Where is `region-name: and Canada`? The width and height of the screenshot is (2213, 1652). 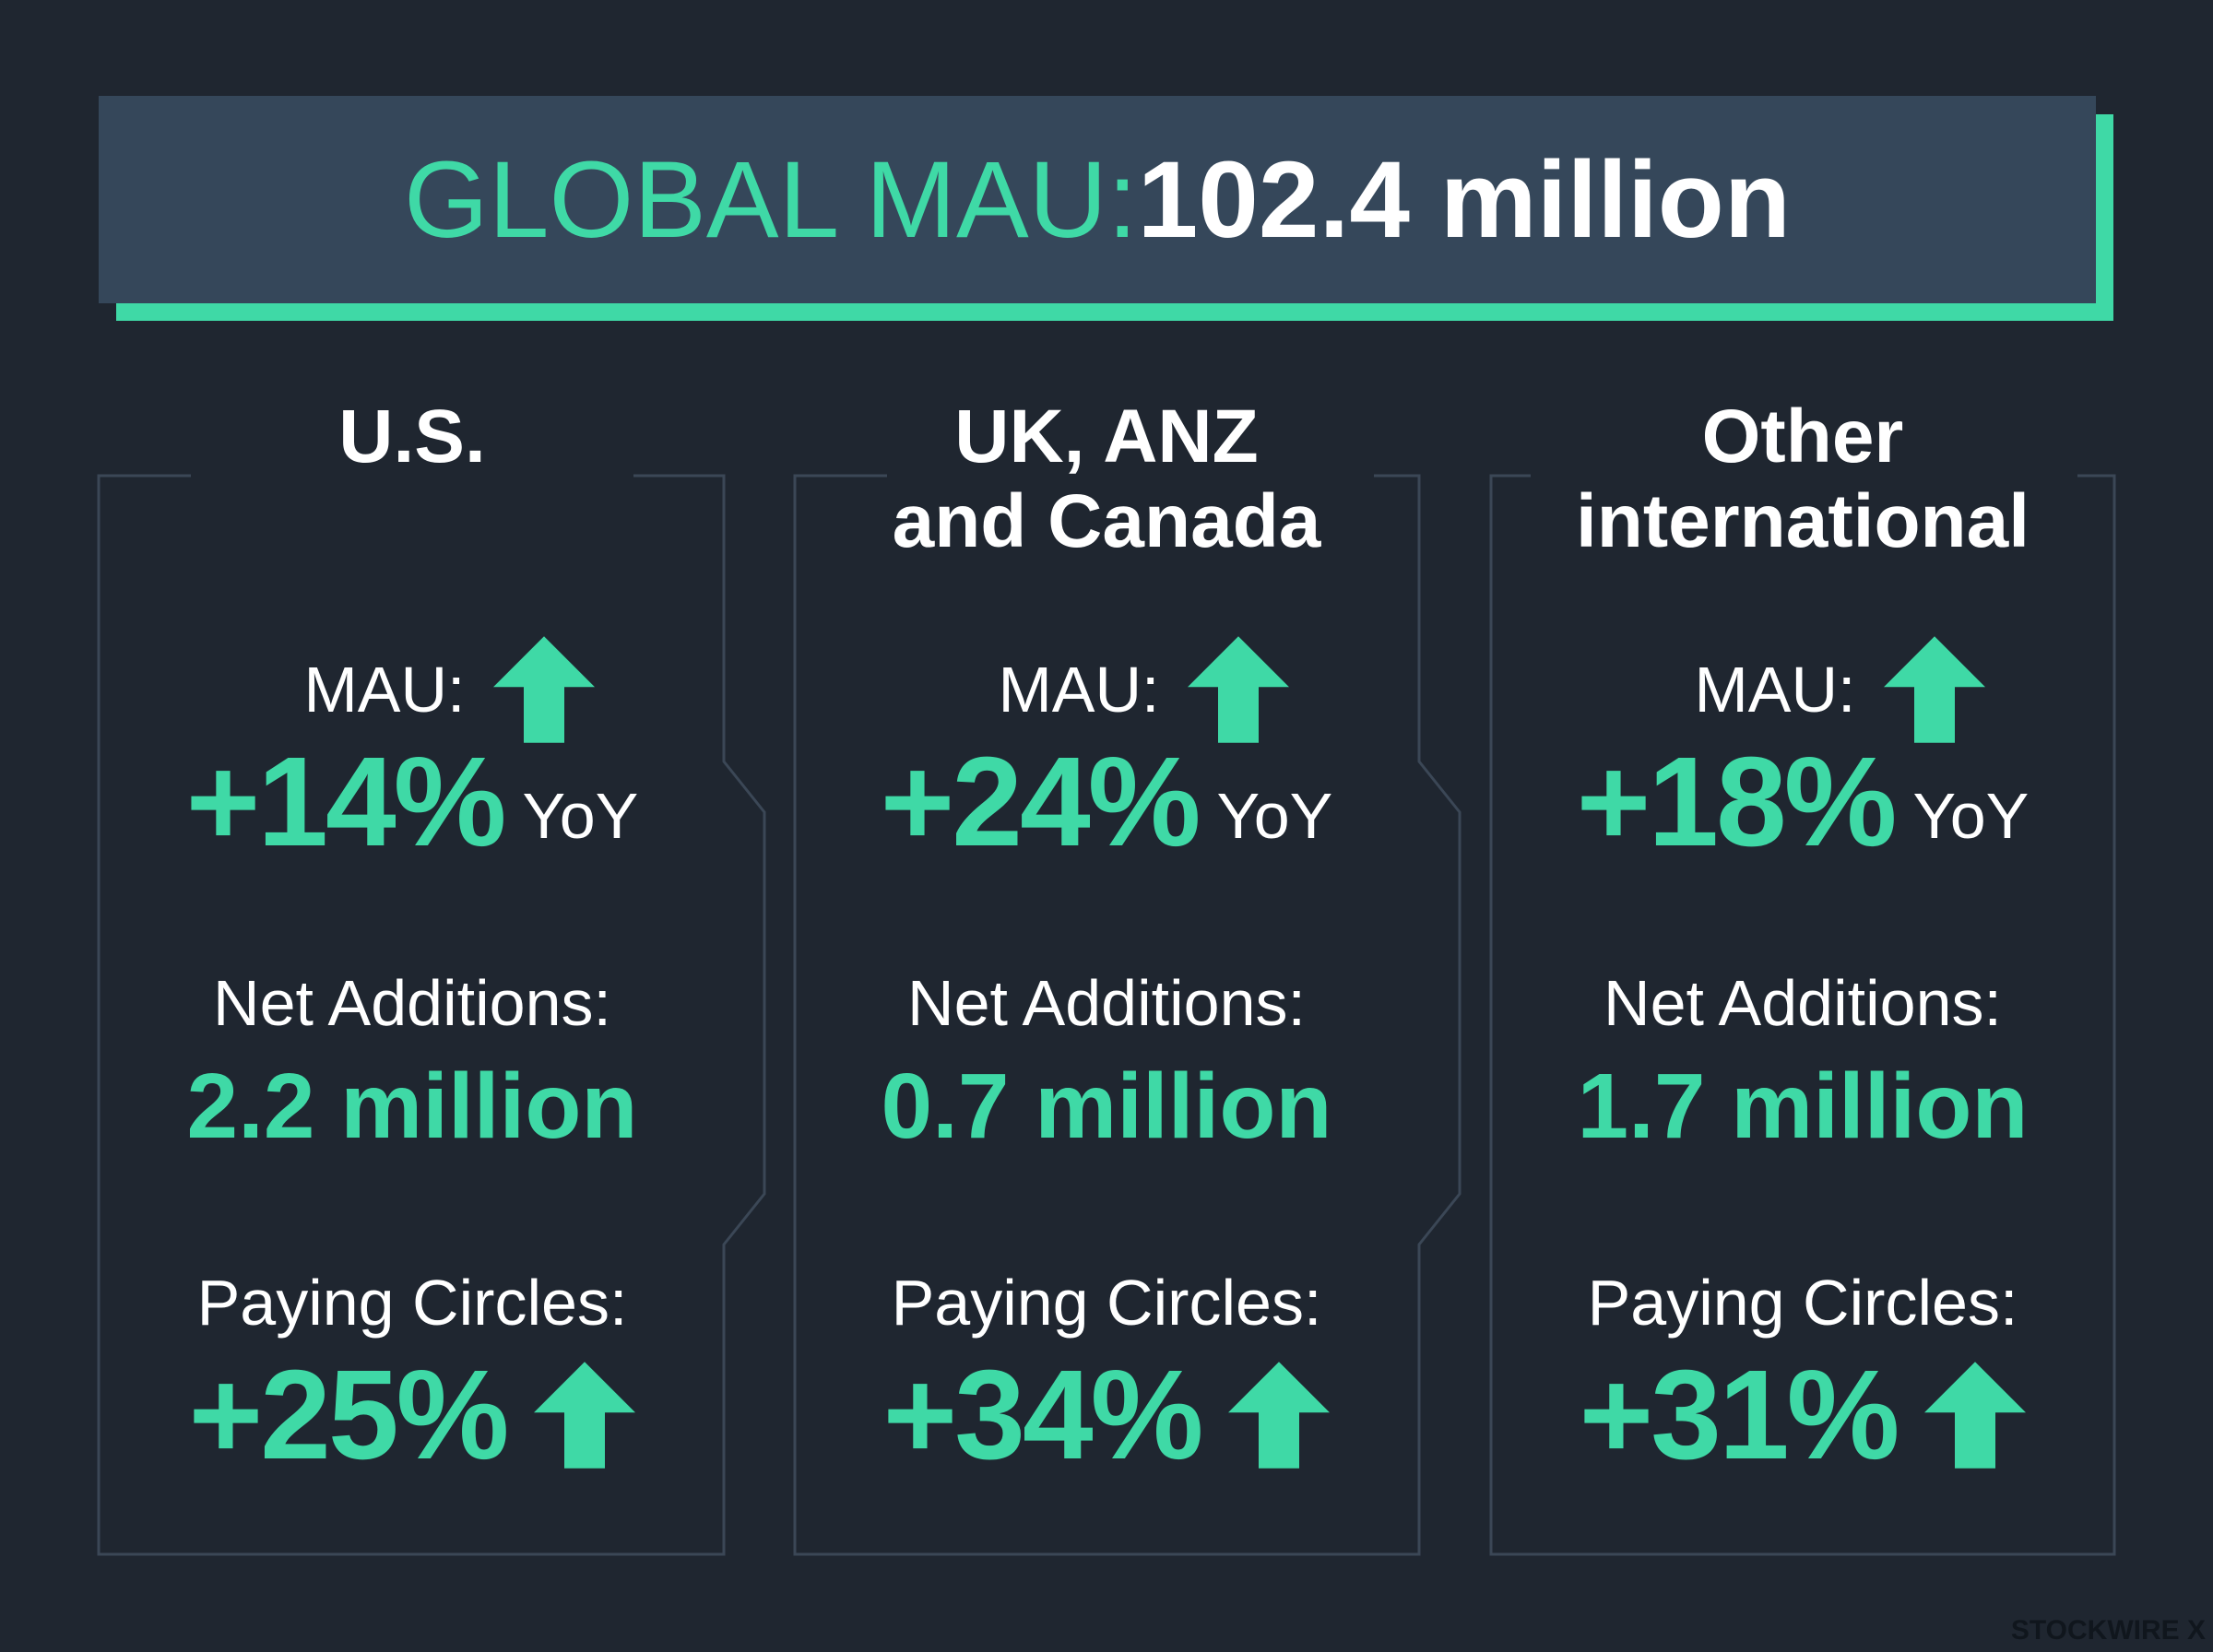
region-name: and Canada is located at coordinates (1106, 521).